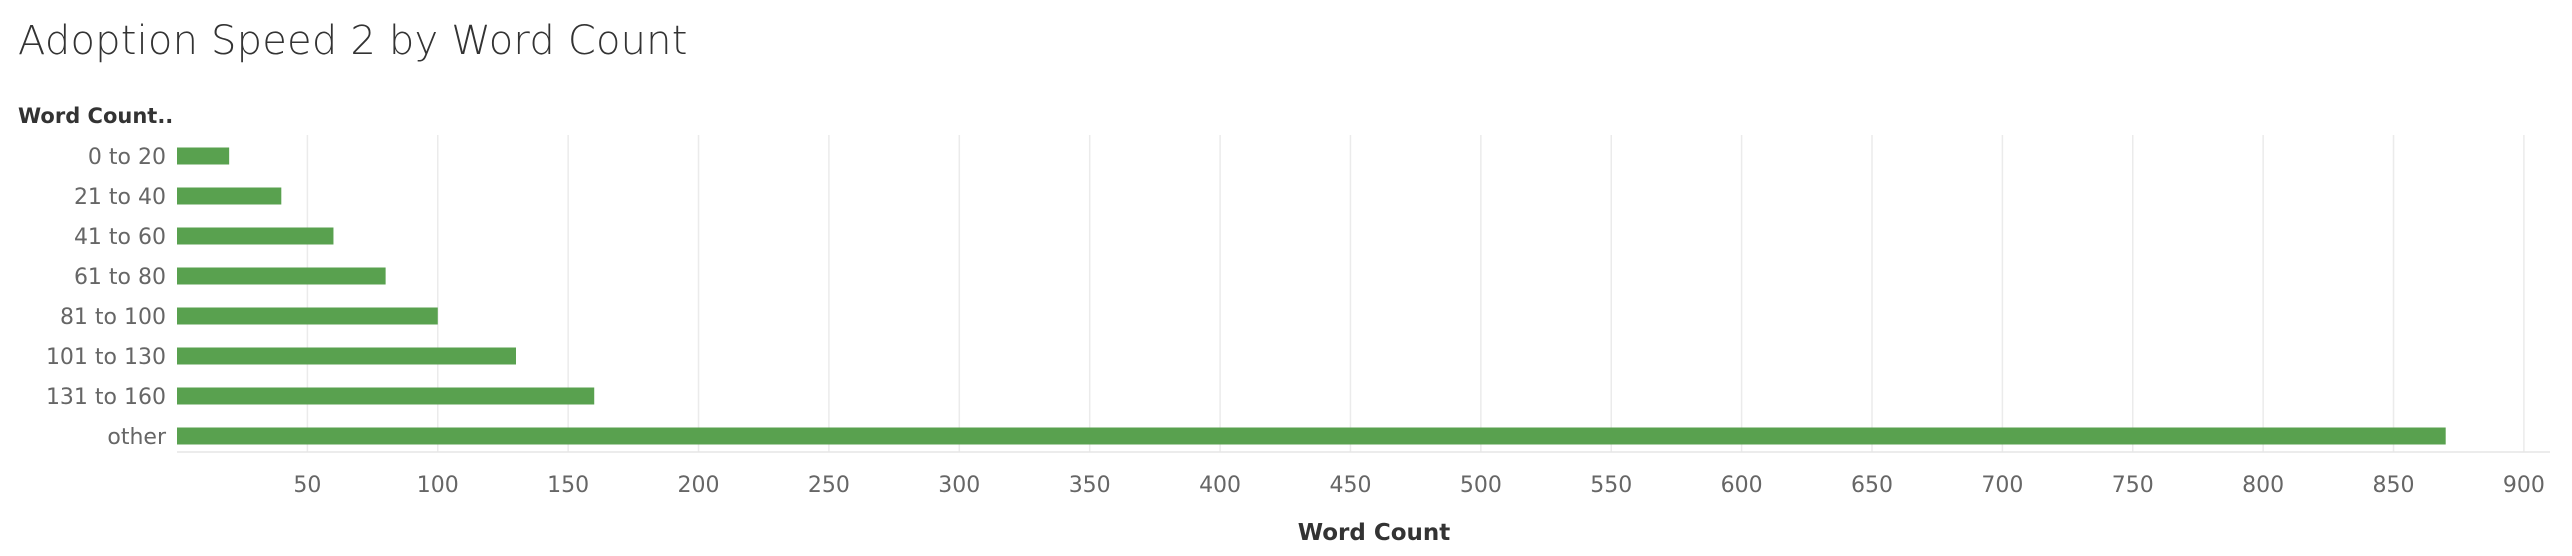 Image resolution: width=2572 pixels, height=556 pixels. I want to click on category-label: 131 to 160, so click(106, 397).